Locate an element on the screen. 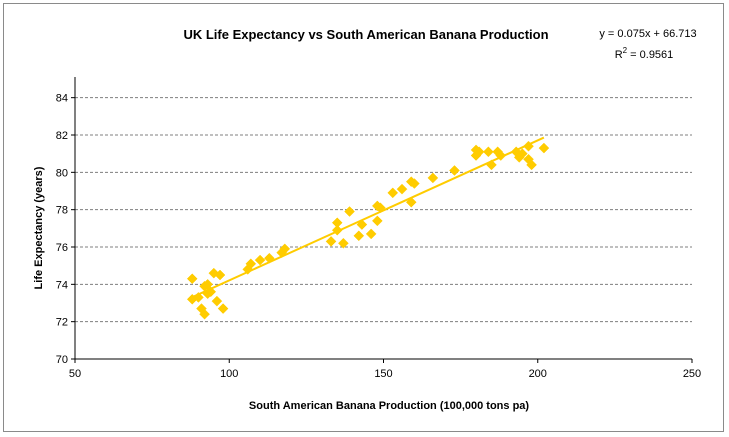 The image size is (729, 437). y-tick-label: 70 is located at coordinates (62, 360).